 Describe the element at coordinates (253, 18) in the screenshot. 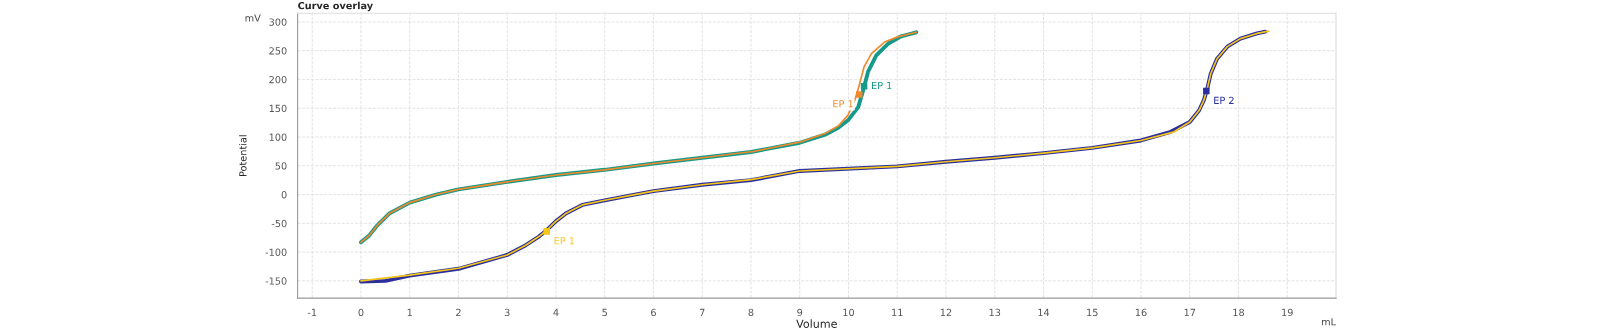

I see `text: mV` at that location.